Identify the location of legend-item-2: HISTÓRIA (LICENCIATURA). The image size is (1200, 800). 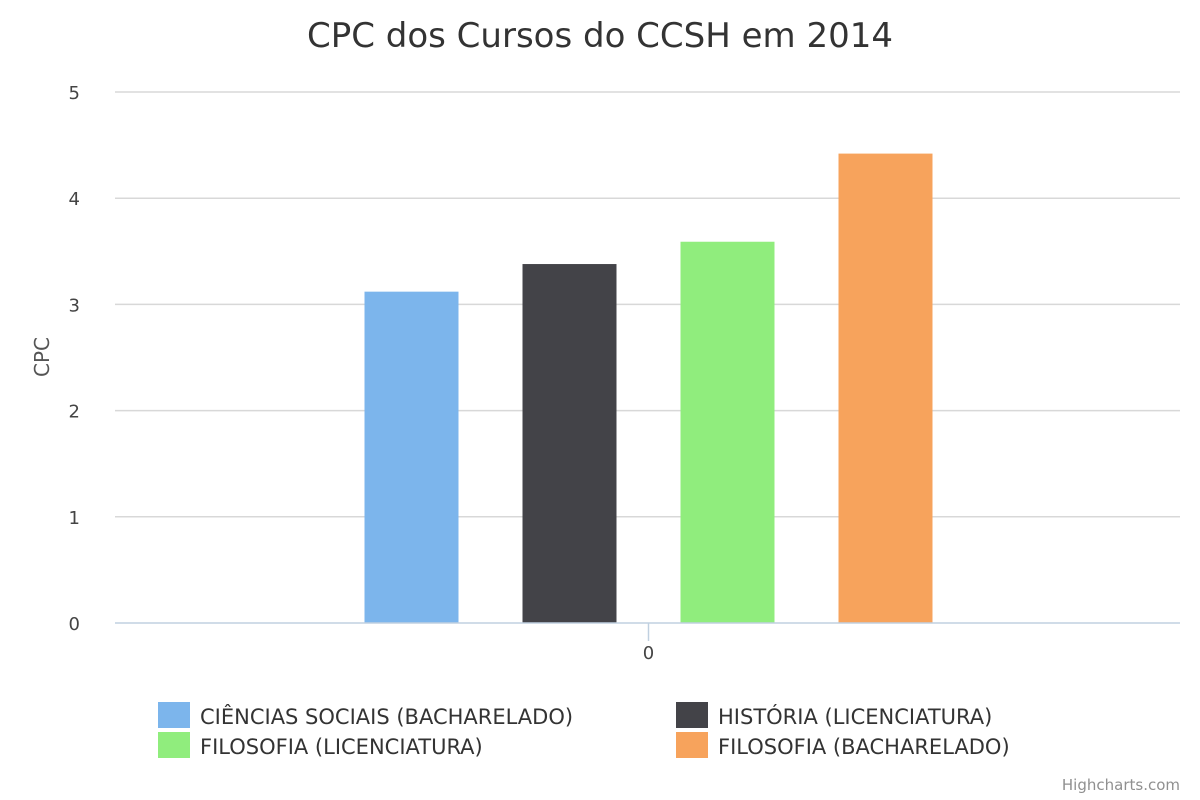
(834, 715).